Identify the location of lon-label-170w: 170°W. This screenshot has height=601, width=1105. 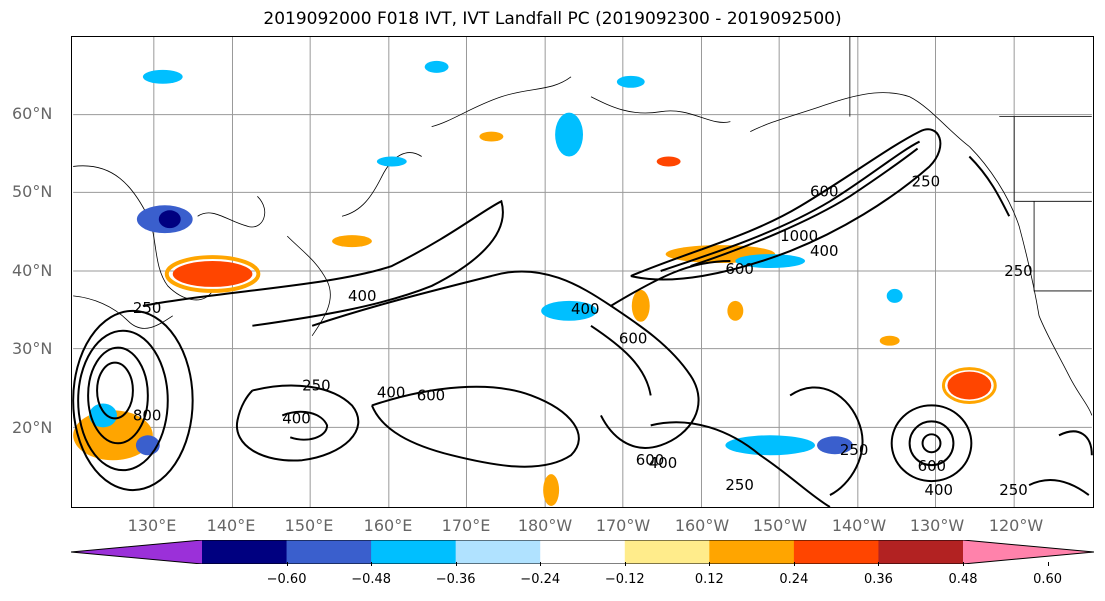
(623, 525).